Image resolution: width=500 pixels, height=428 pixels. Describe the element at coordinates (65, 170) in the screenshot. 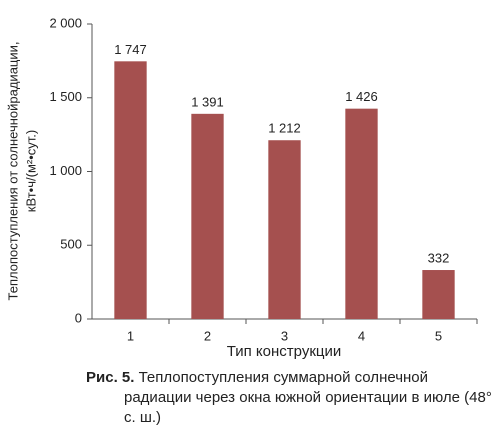

I see `y-tick-label: 1 000` at that location.